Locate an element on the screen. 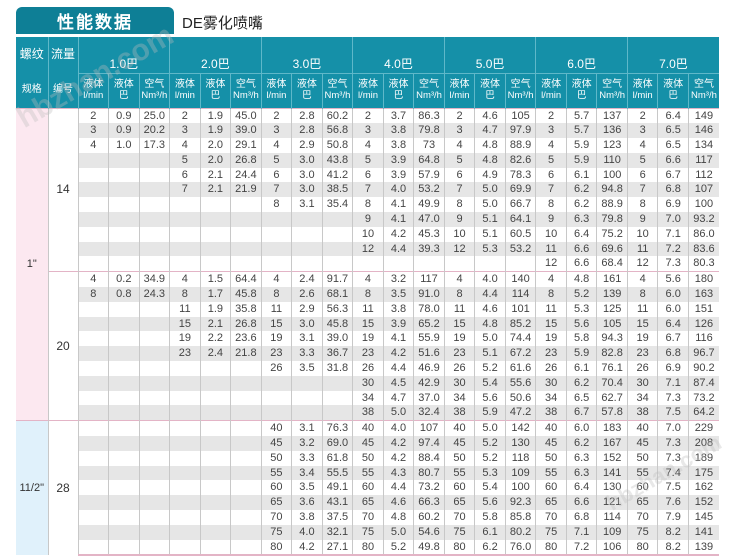 Image resolution: width=743 pixels, height=558 pixels. data-cell: 5.6 is located at coordinates (490, 398).